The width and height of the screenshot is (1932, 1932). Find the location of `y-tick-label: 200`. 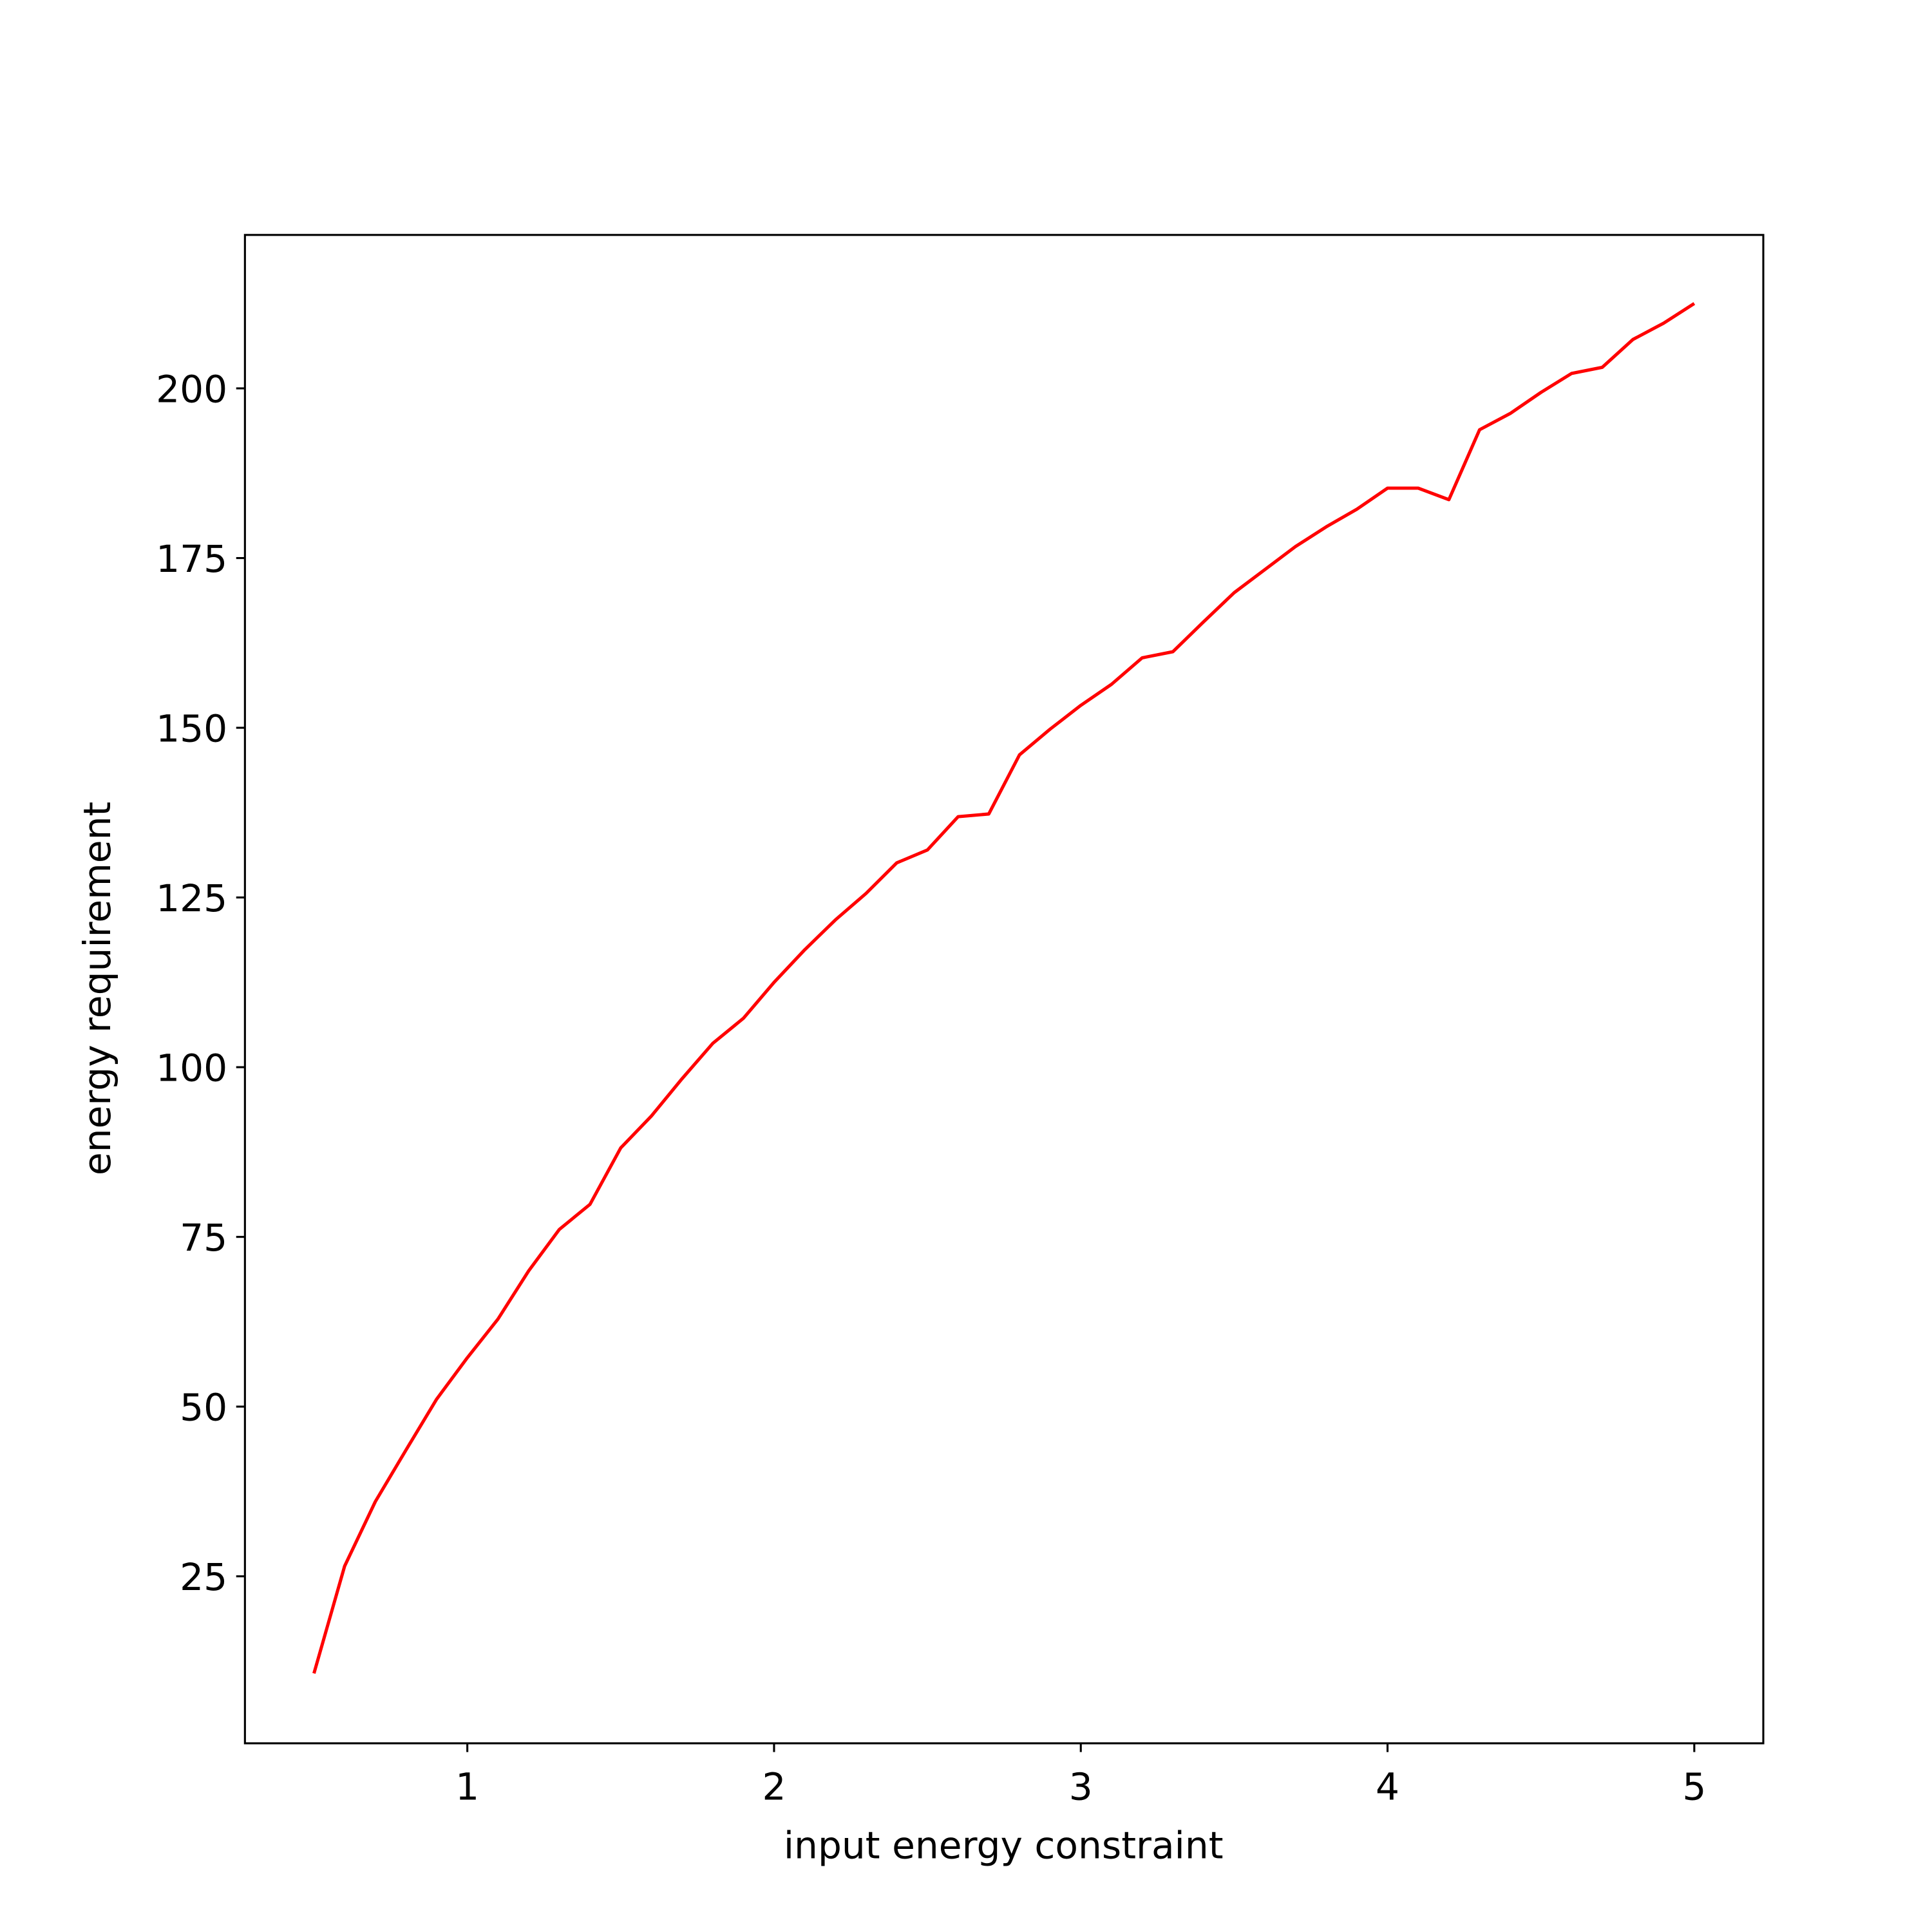

y-tick-label: 200 is located at coordinates (191, 389).